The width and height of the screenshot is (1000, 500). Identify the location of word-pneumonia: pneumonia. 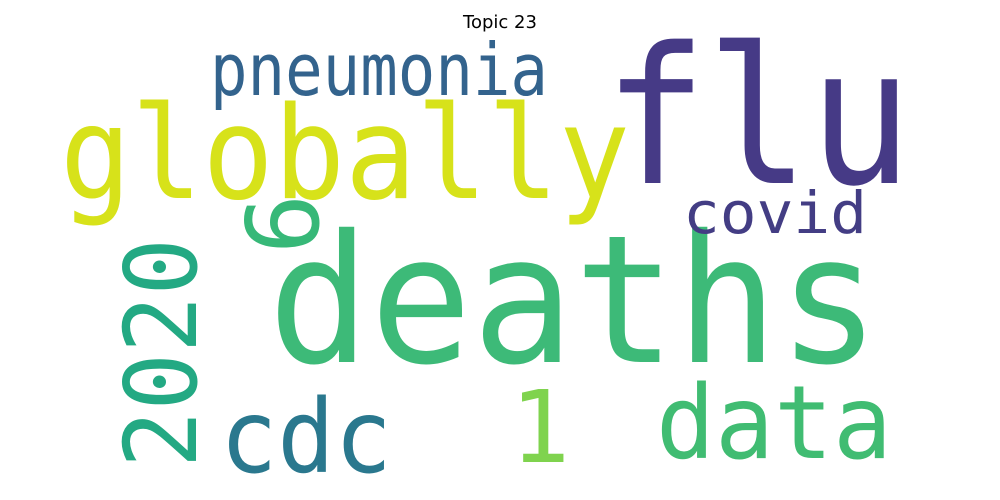
(379, 70).